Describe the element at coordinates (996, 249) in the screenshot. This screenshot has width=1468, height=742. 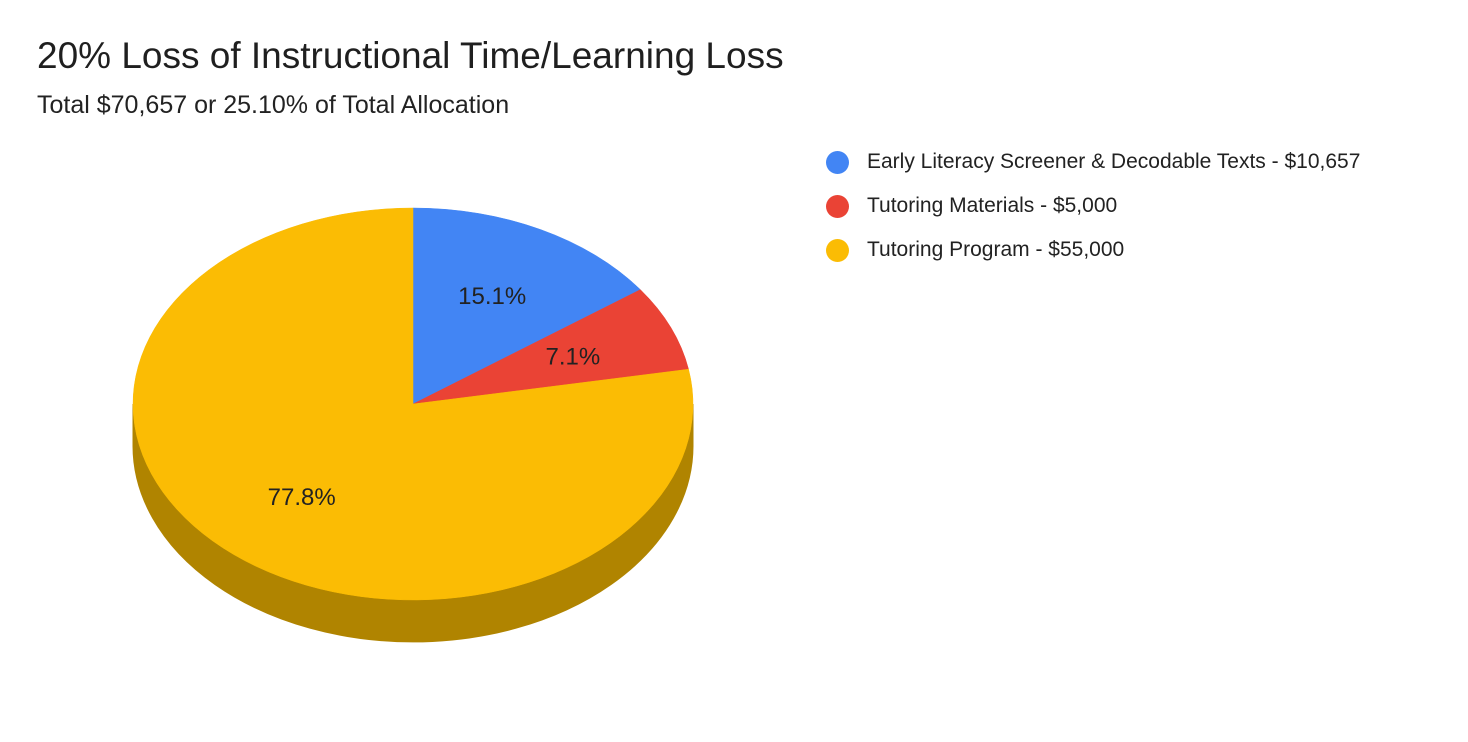
I see `legend-label: Tutoring Program - $55,000` at that location.